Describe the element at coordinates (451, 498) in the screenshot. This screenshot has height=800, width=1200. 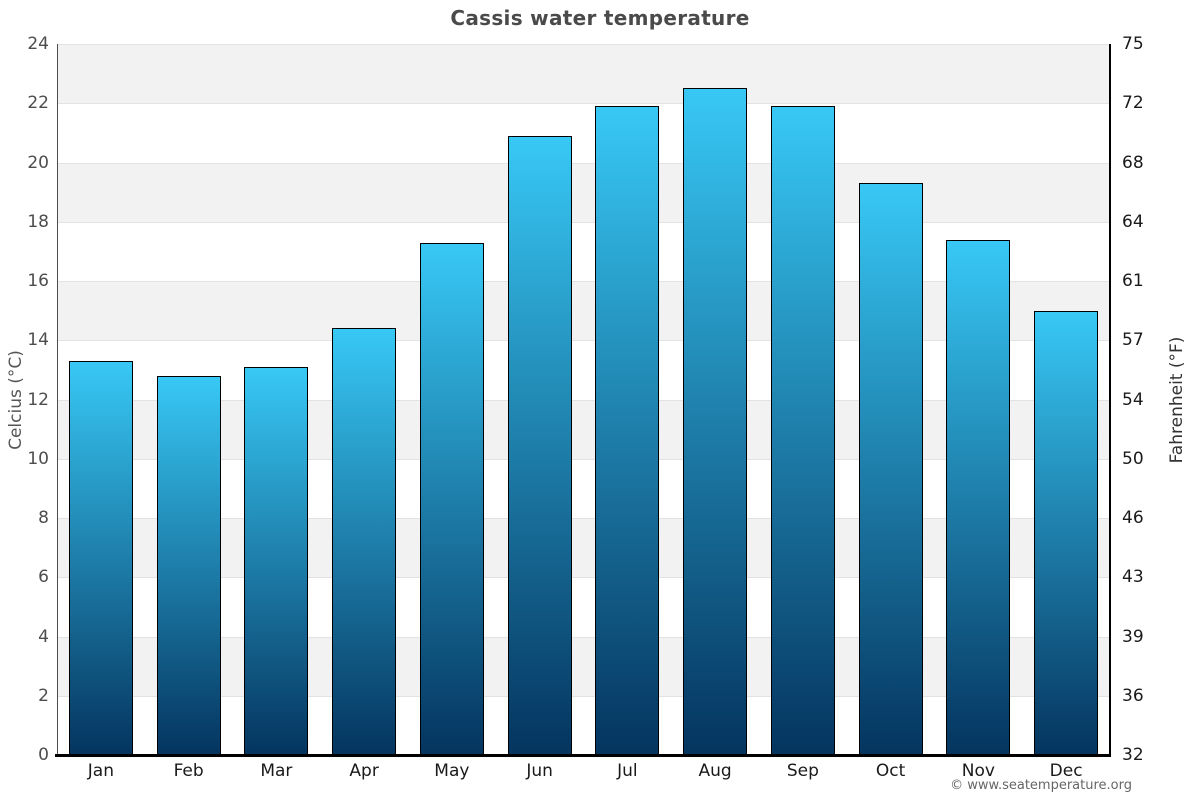
I see `bar-may` at that location.